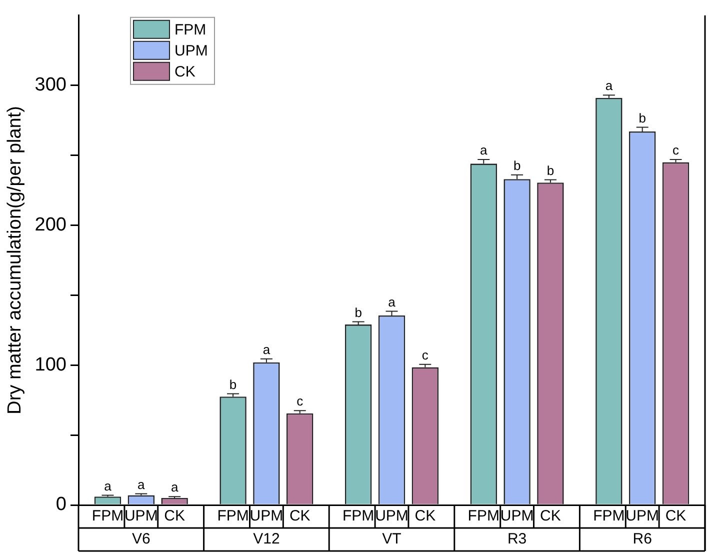 This screenshot has width=708, height=553. I want to click on legend-label: FPM, so click(190, 30).